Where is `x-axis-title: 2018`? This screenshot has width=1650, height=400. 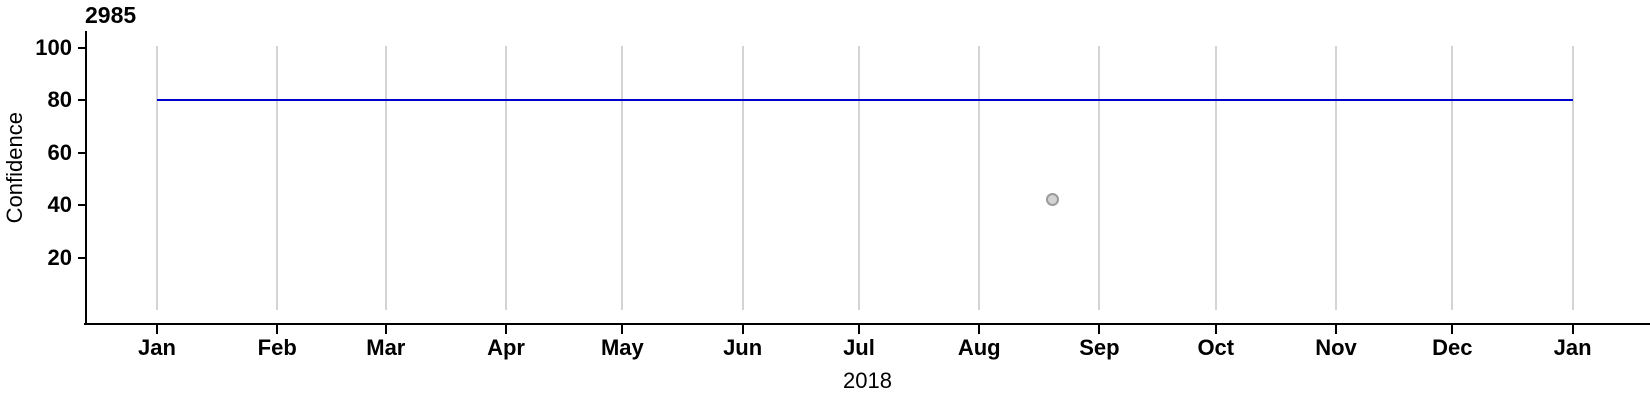 x-axis-title: 2018 is located at coordinates (867, 380).